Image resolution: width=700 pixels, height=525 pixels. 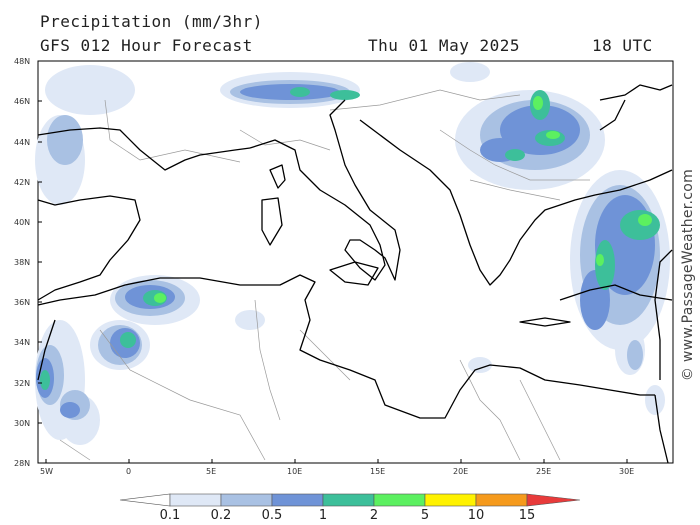 What do you see at coordinates (22, 262) in the screenshot?
I see `lat-label: 38N` at bounding box center [22, 262].